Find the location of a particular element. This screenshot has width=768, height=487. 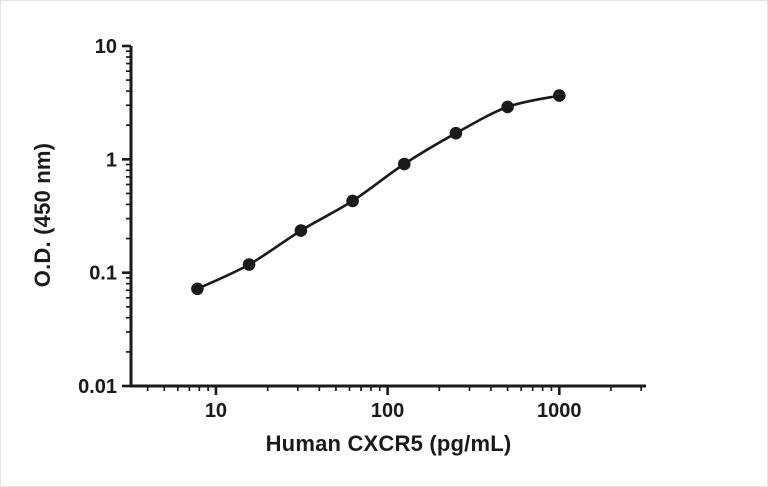

y-tick-label: 10 is located at coordinates (106, 47).